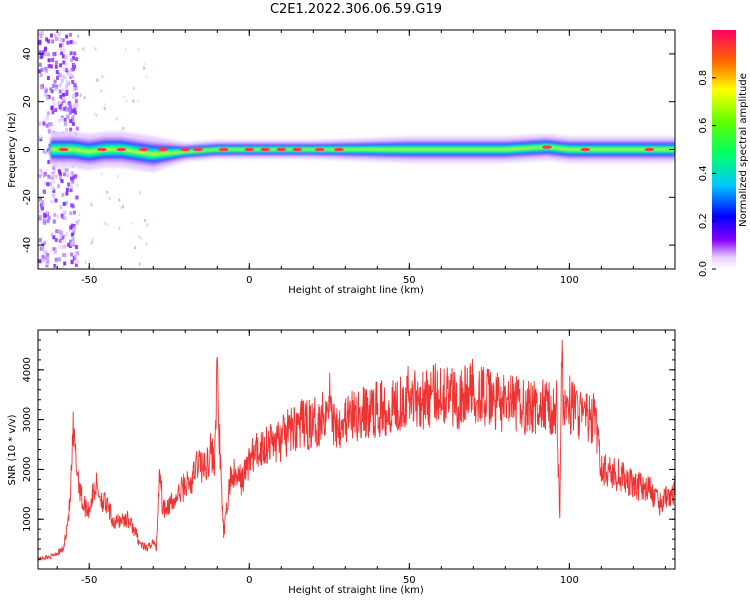 This screenshot has width=750, height=600. What do you see at coordinates (703, 221) in the screenshot?
I see `colorbar-tick-label: 0.2` at bounding box center [703, 221].